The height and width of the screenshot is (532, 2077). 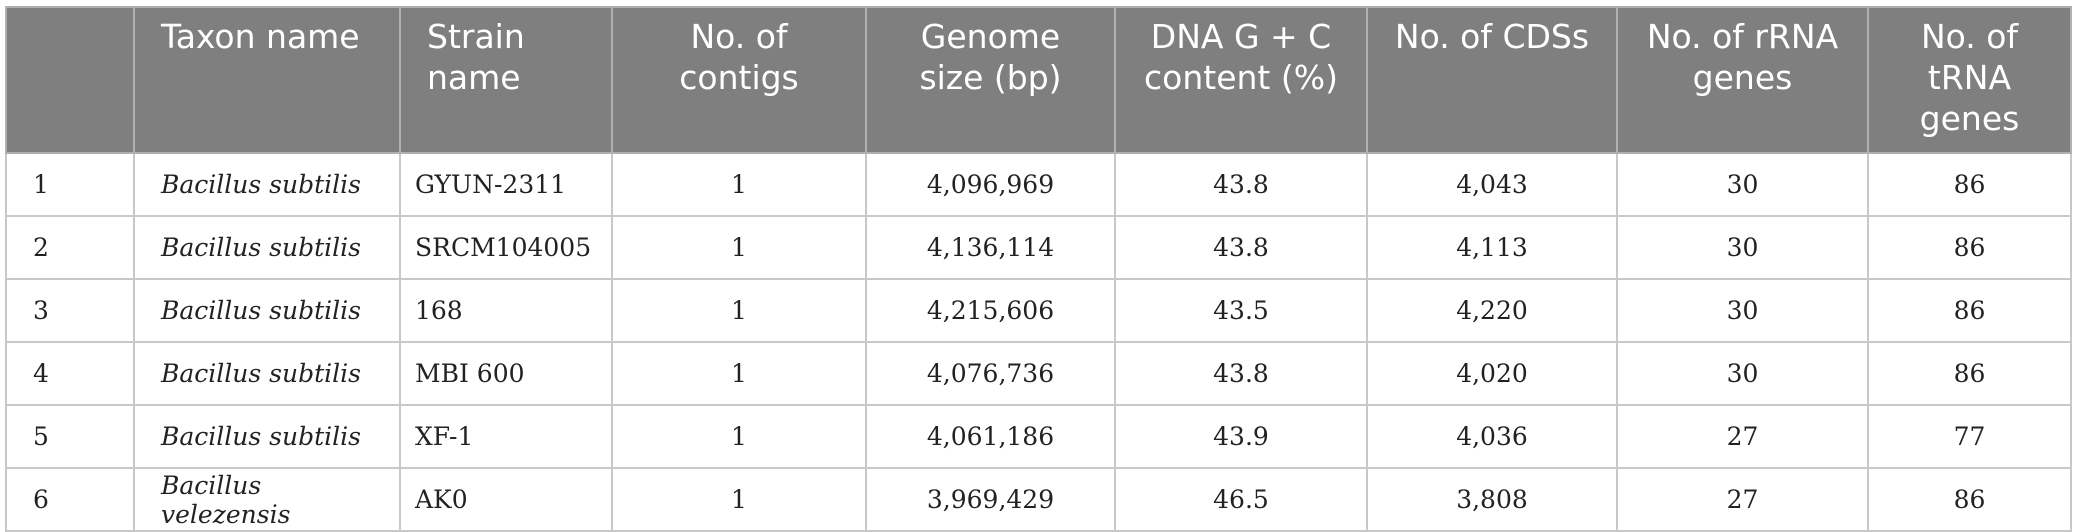 I want to click on cell-taxon-name: Bacillus velezensis, so click(x=267, y=499).